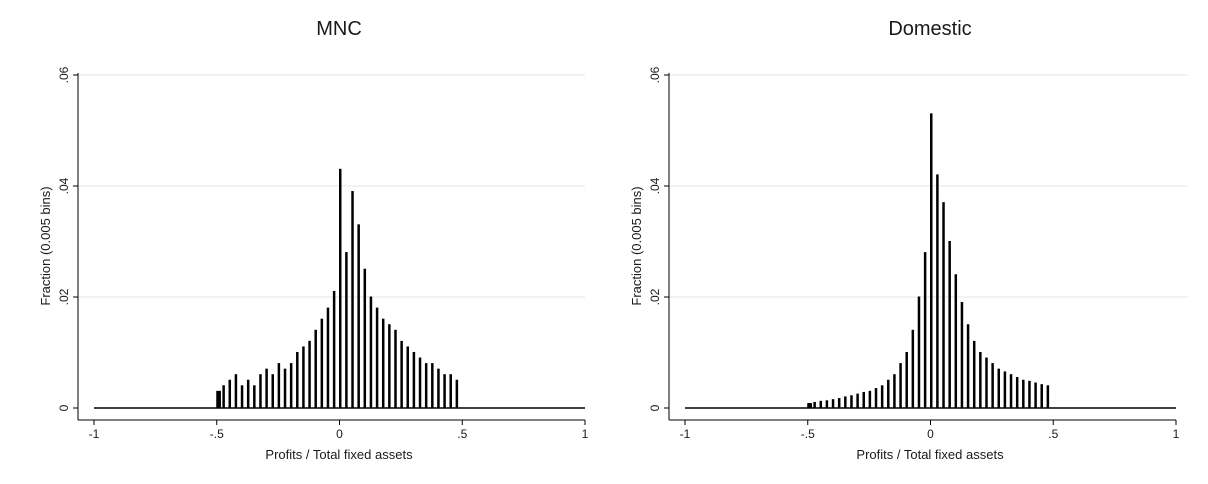  I want to click on panel-title: MNC, so click(339, 29).